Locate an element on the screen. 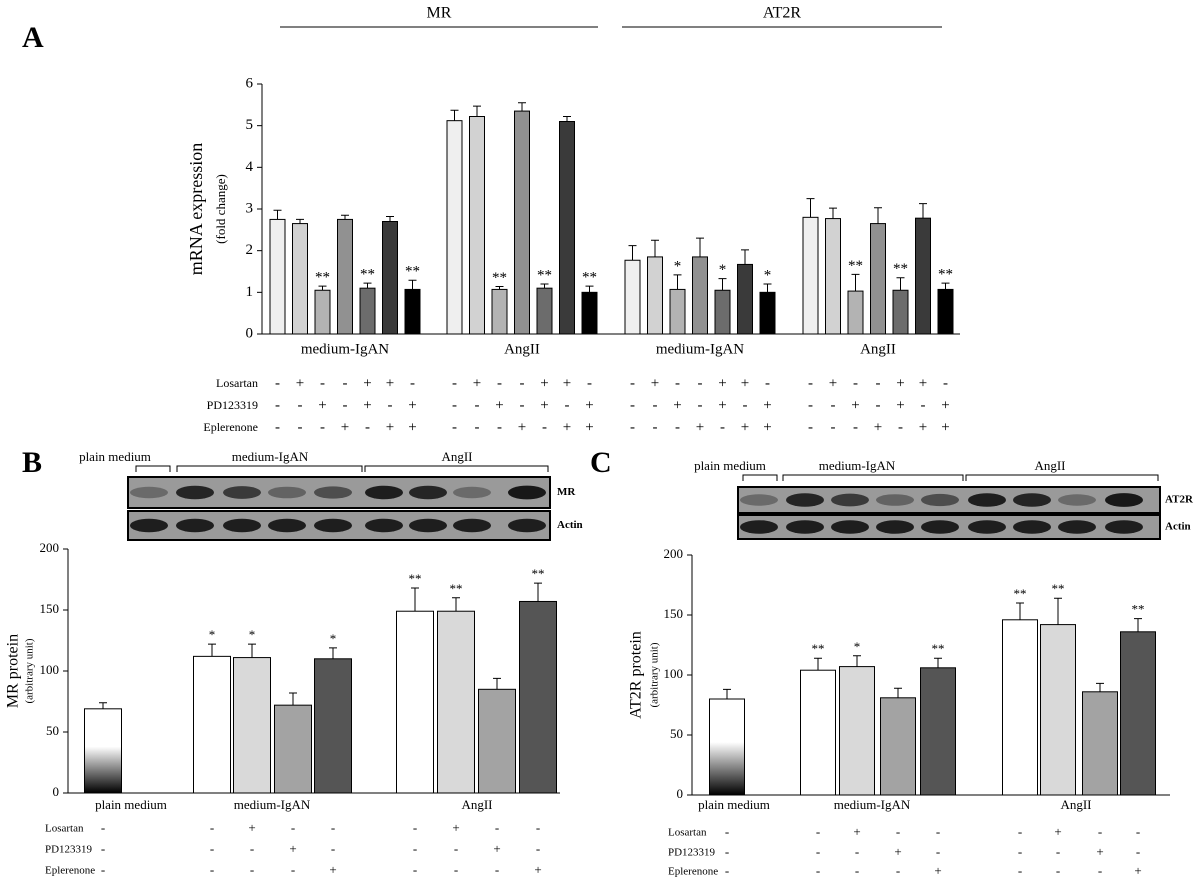  y-tick-label: 3 is located at coordinates (250, 208).